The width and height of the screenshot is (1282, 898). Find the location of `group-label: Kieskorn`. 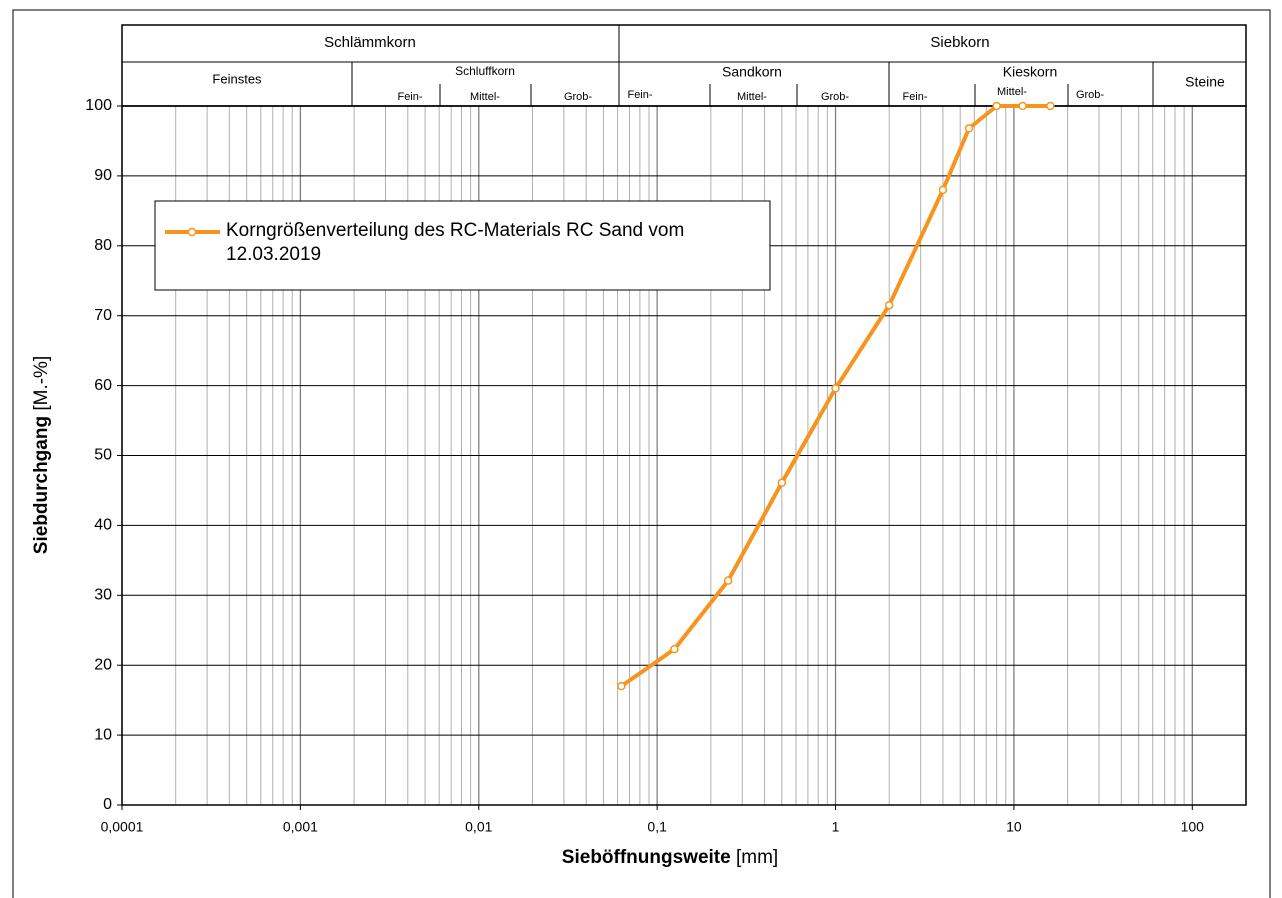

group-label: Kieskorn is located at coordinates (1030, 72).